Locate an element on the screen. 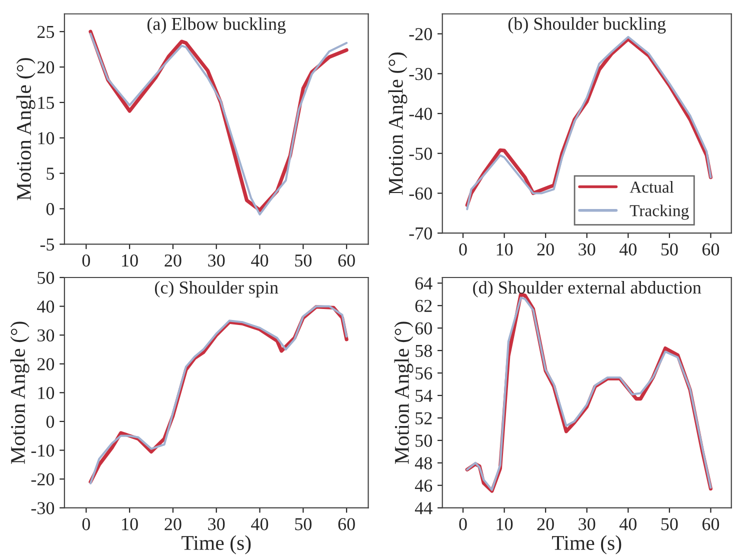 The image size is (741, 555). y-tick-label: 40 is located at coordinates (45, 306).